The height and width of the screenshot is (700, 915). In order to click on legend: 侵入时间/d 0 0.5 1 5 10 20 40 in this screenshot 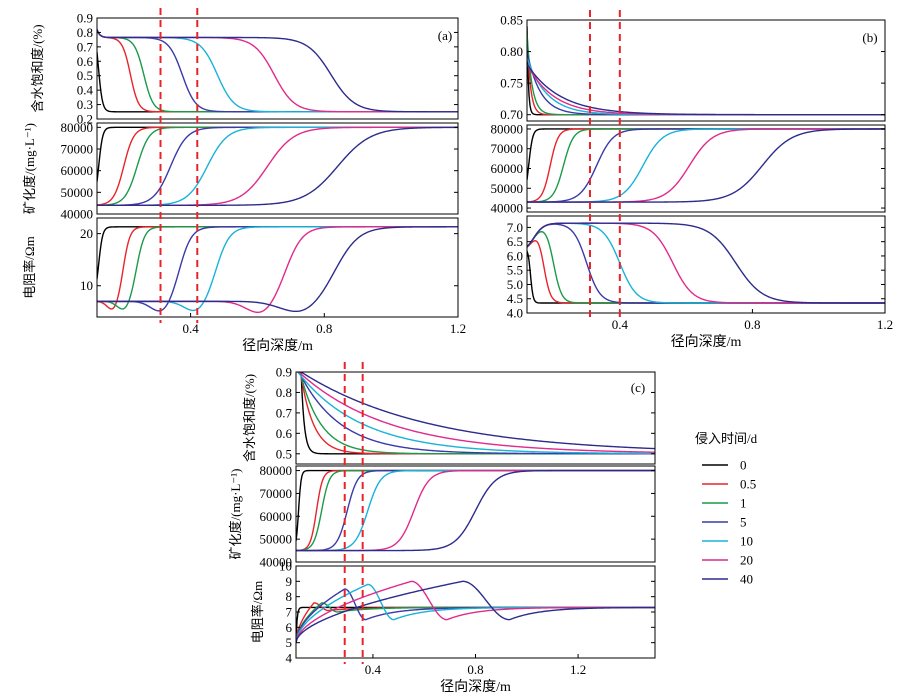, I will do `click(726, 509)`.